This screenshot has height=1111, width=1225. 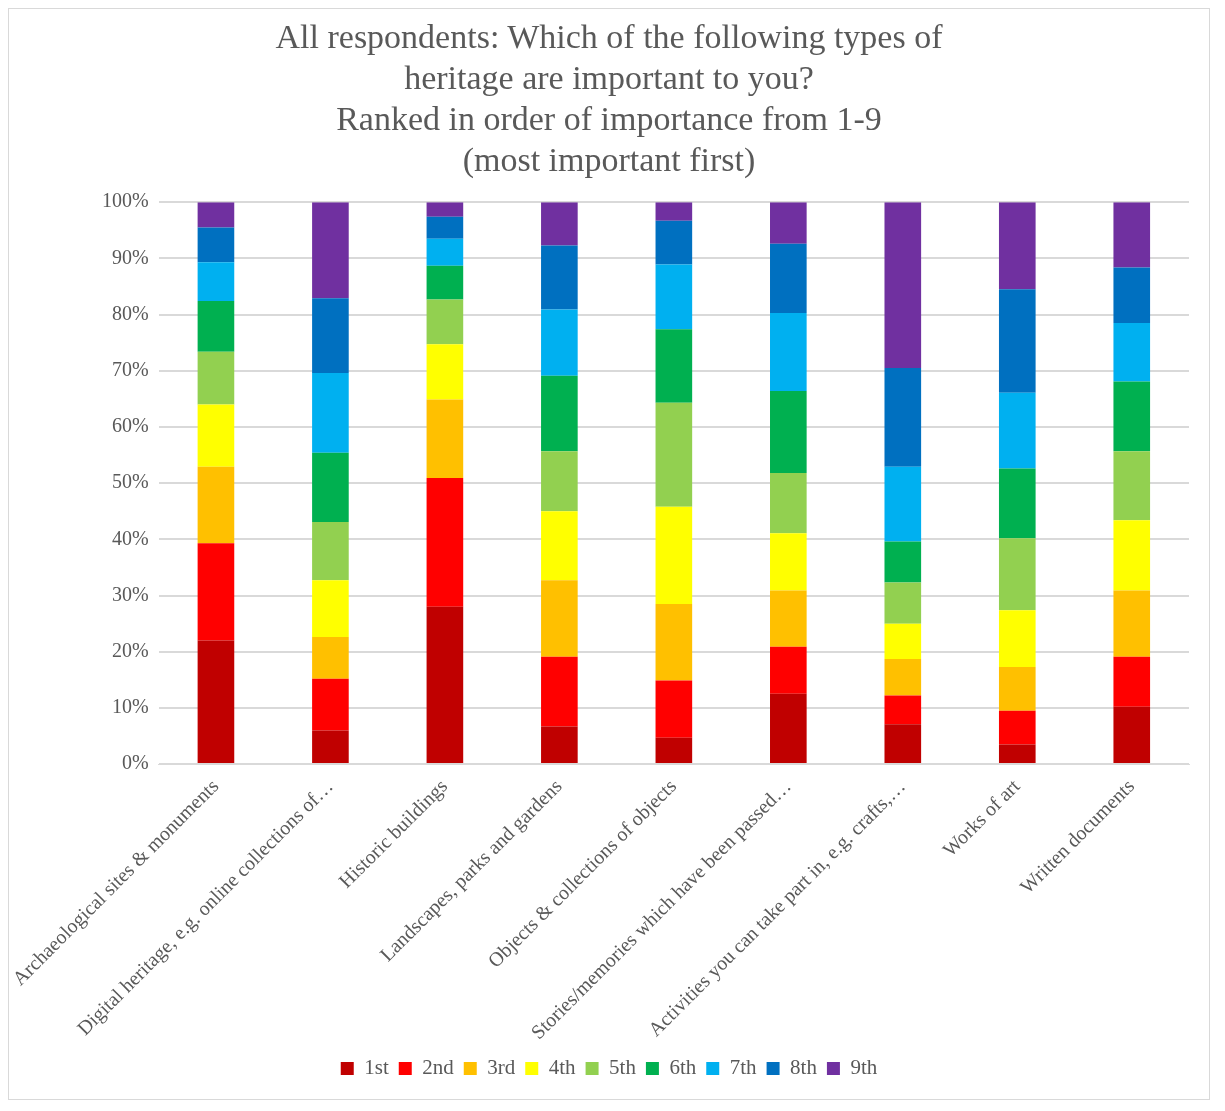 I want to click on y-tick-label: 90%, so click(x=130, y=256).